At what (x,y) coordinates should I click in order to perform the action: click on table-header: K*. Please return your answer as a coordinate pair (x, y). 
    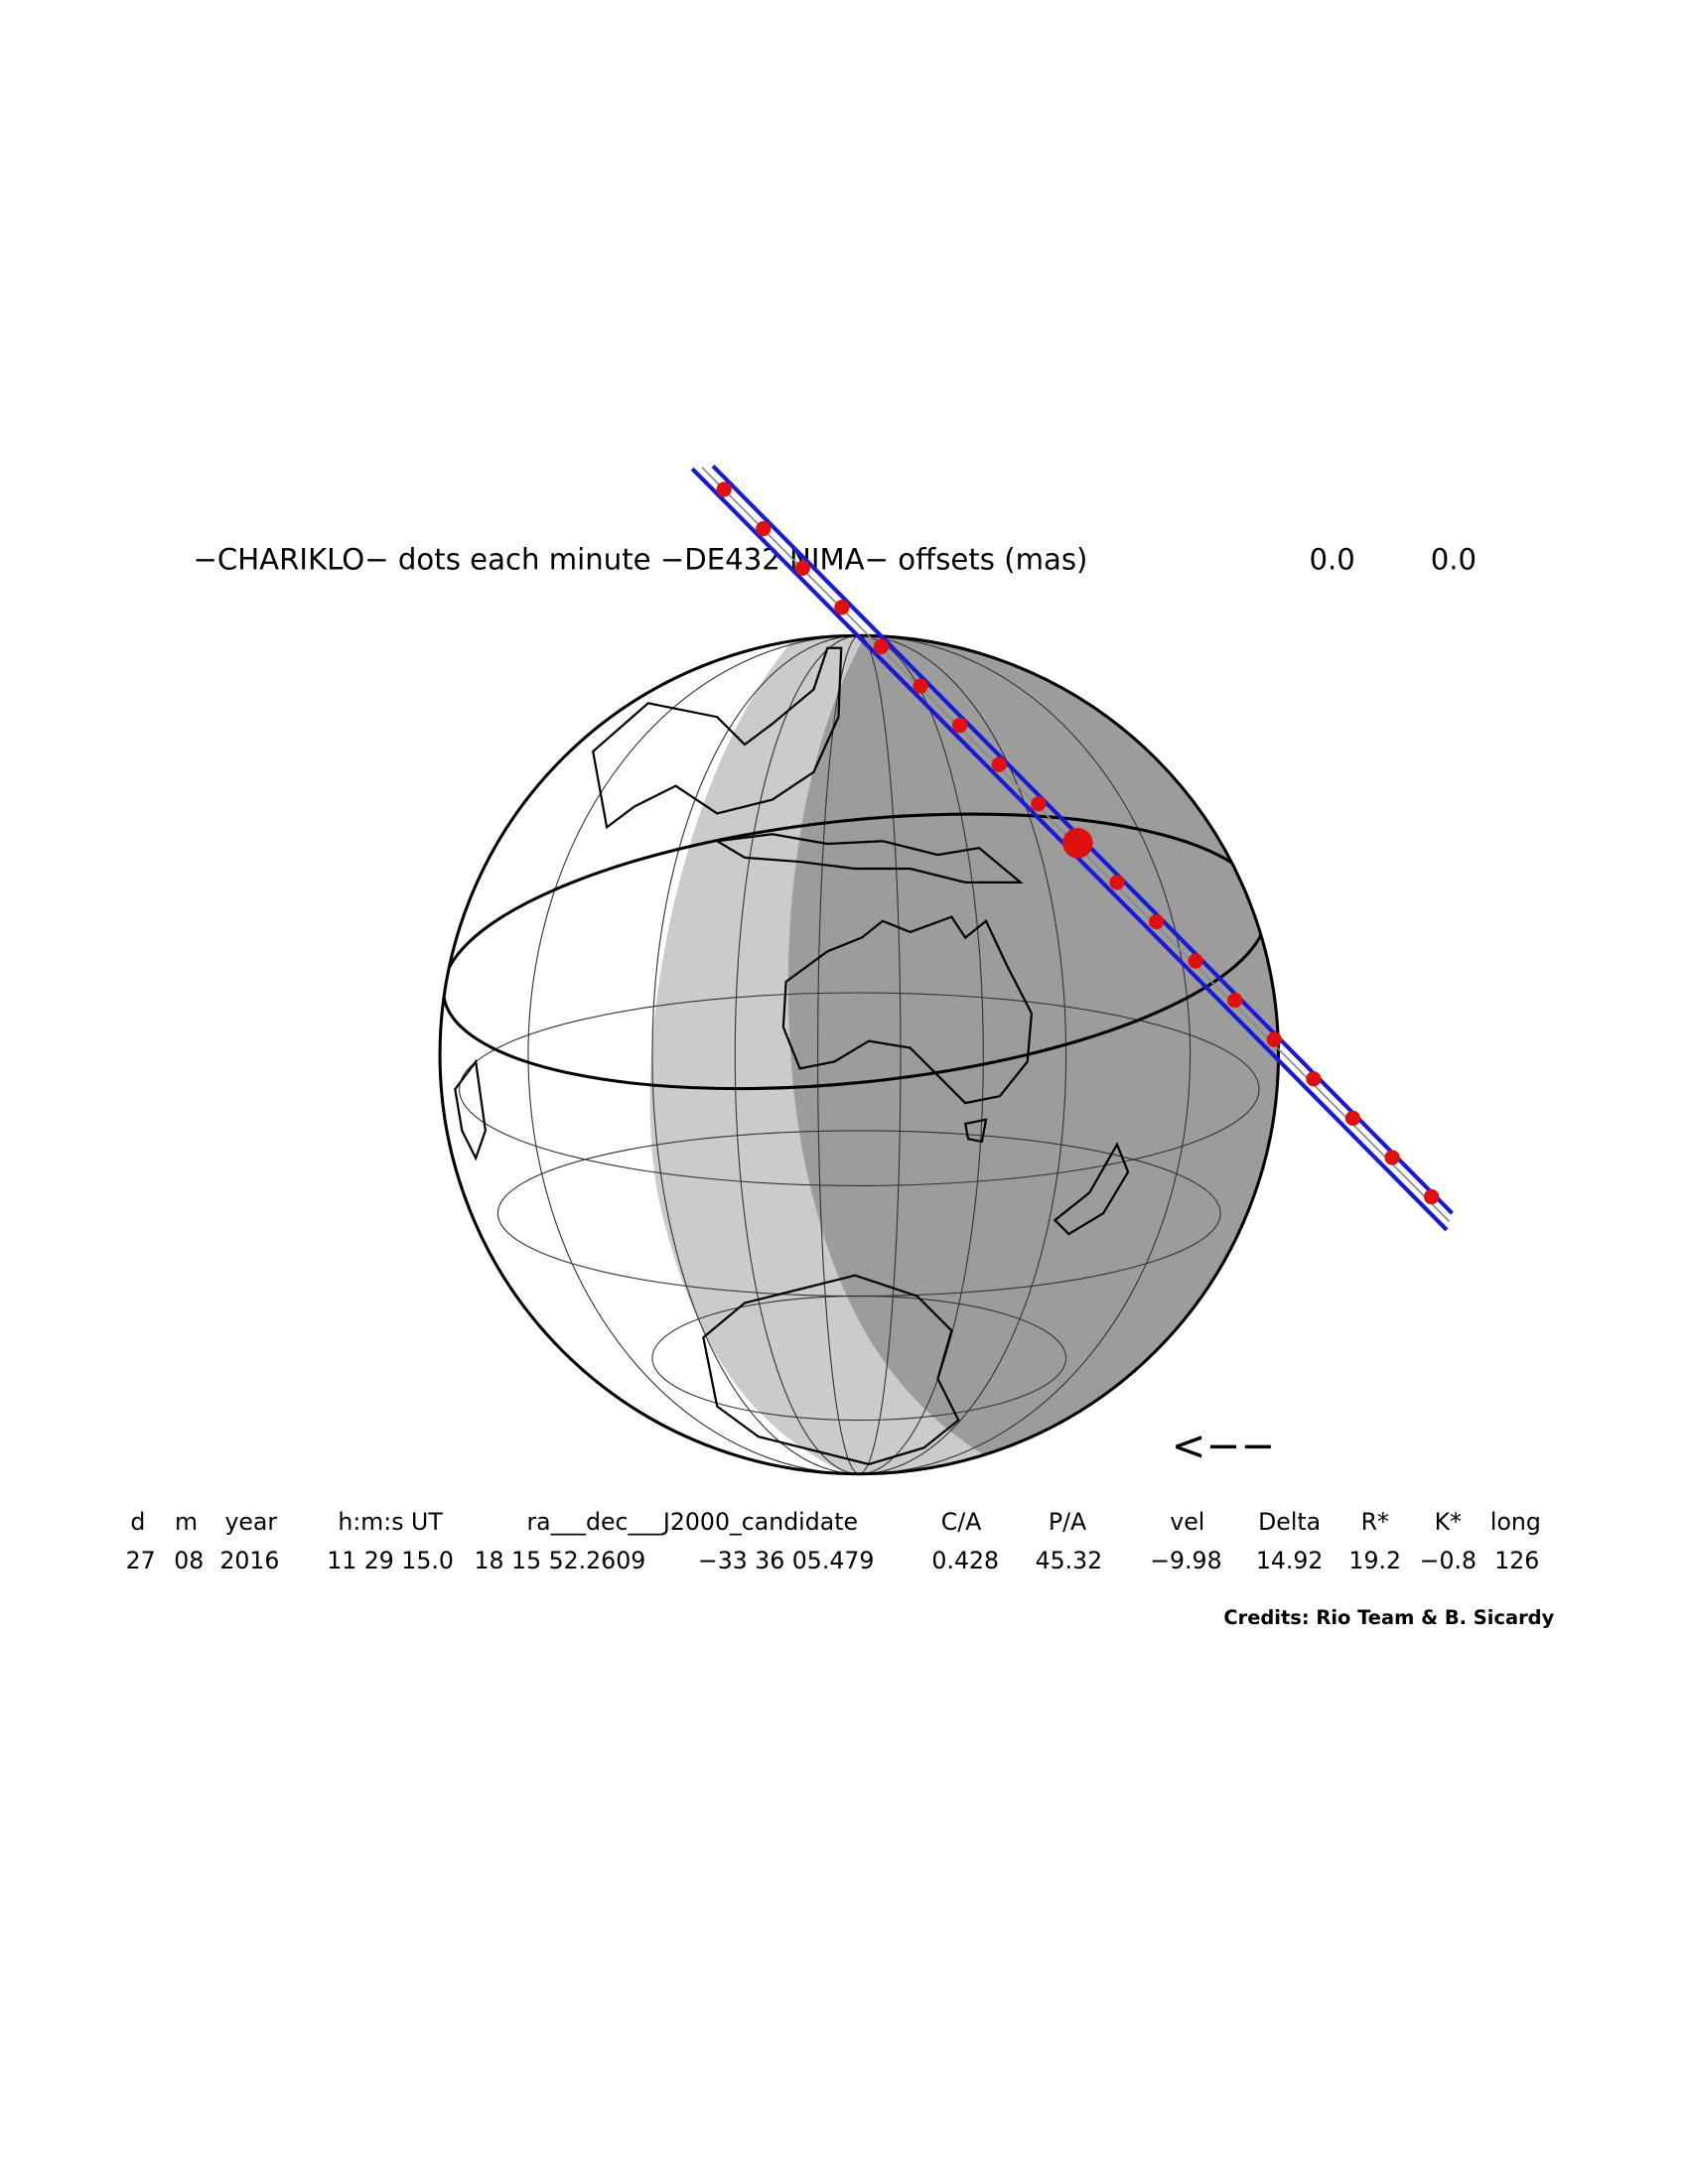
    Looking at the image, I should click on (1448, 1522).